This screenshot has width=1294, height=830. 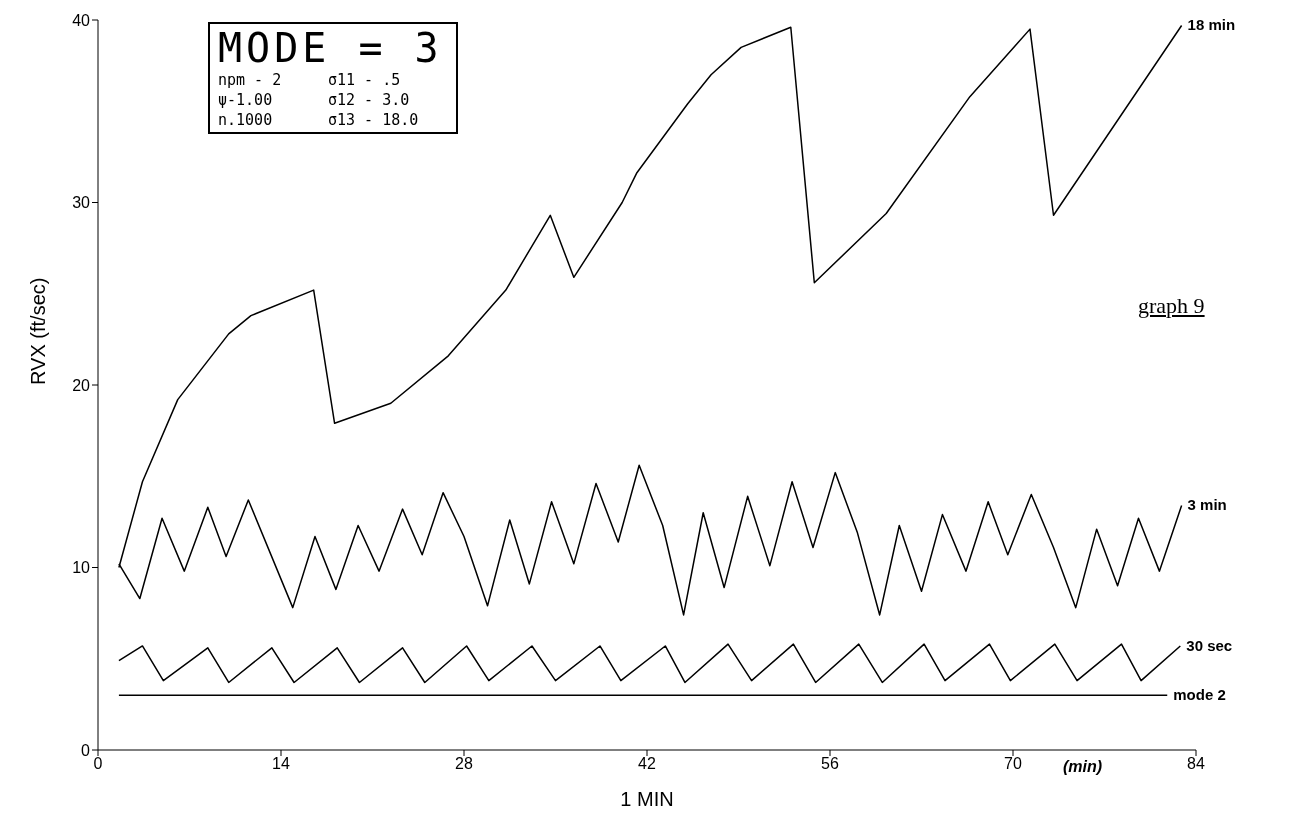 I want to click on annotation: σ12 - 3.0, so click(x=369, y=100).